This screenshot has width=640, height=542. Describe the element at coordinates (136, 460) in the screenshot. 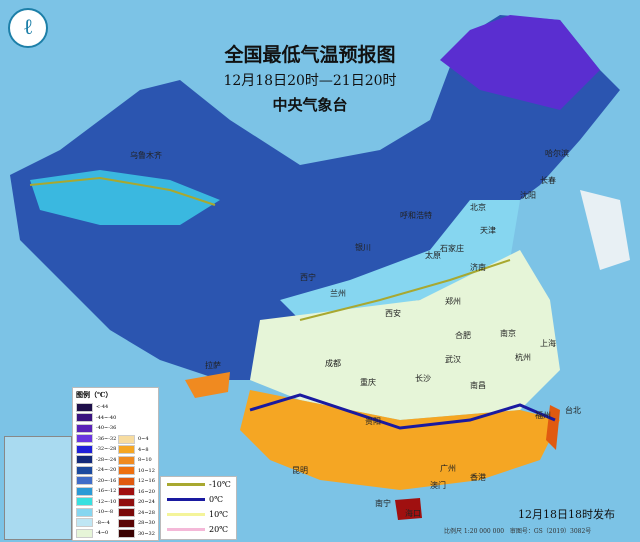

I see `legend-entry: 8~10` at that location.